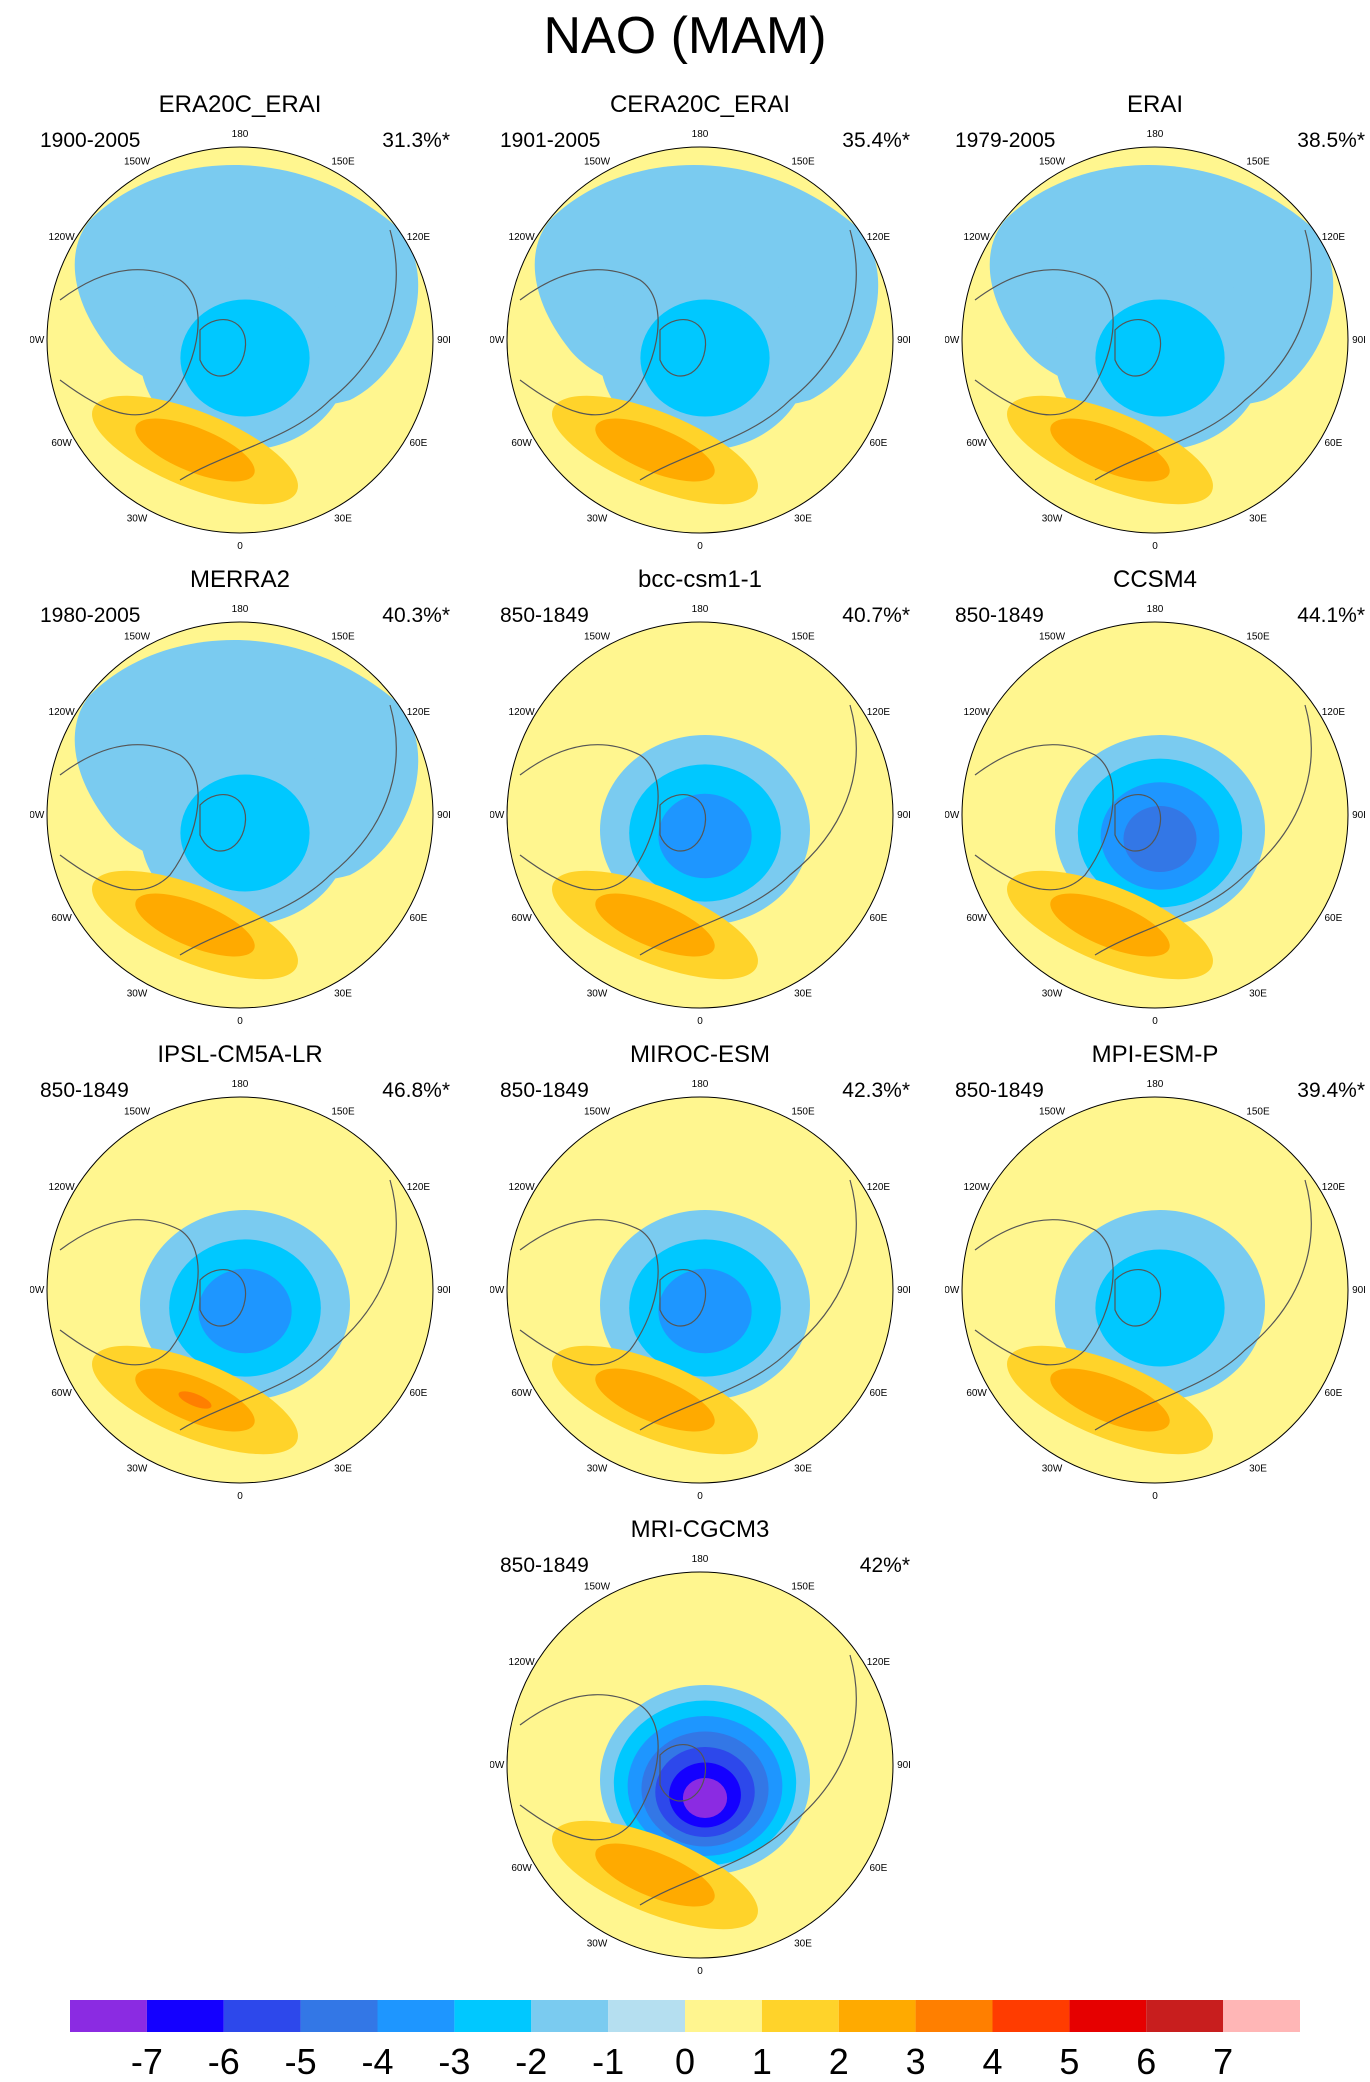 The width and height of the screenshot is (1370, 2082). I want to click on panel-explained-variance: 40.7%*, so click(876, 615).